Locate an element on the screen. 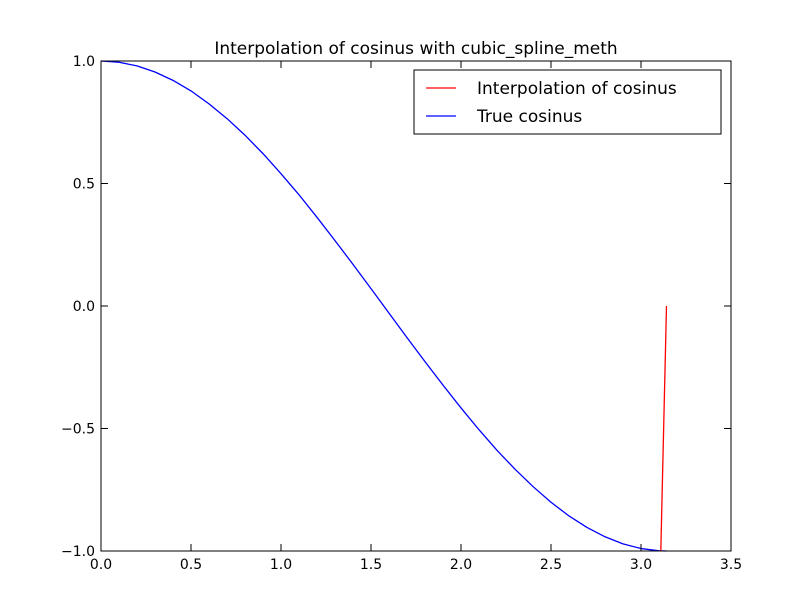 The image size is (812, 612). series-line-interpolation-of-cosinus is located at coordinates (664, 428).